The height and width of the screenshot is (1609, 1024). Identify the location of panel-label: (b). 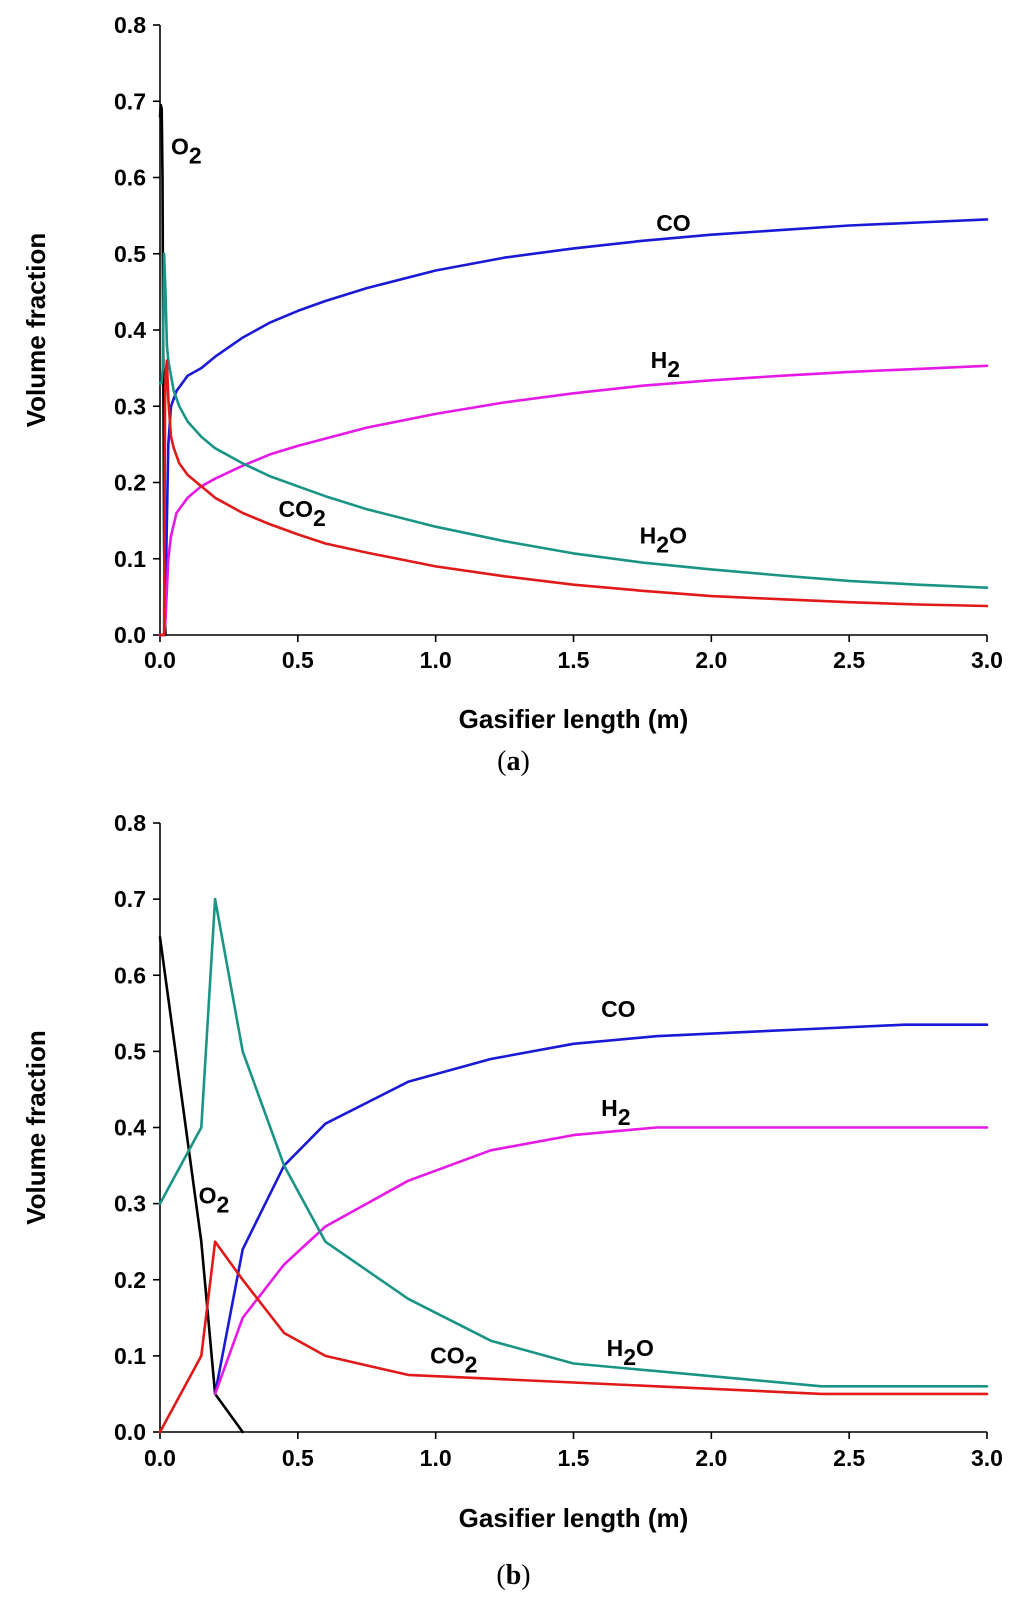
(513, 1575).